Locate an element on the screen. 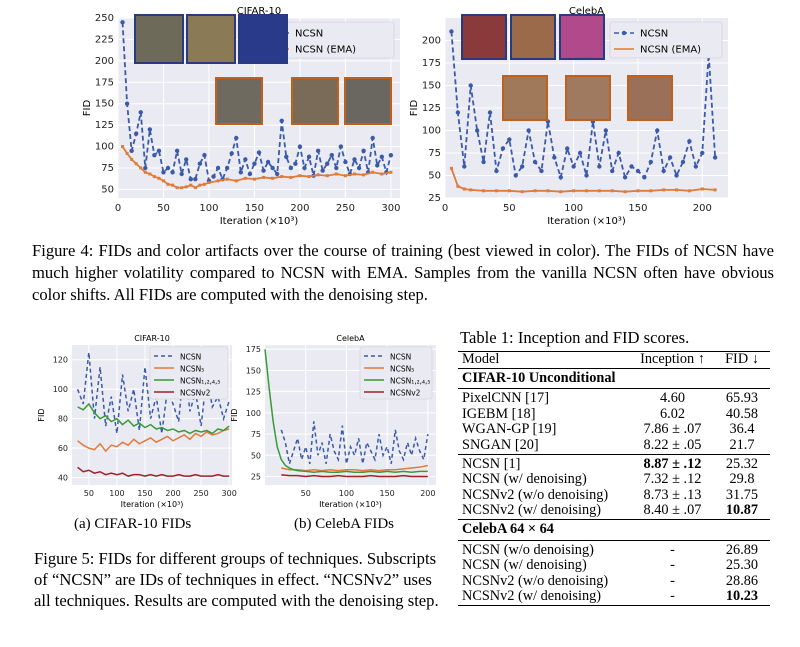  legend-box is located at coordinates (396, 373).